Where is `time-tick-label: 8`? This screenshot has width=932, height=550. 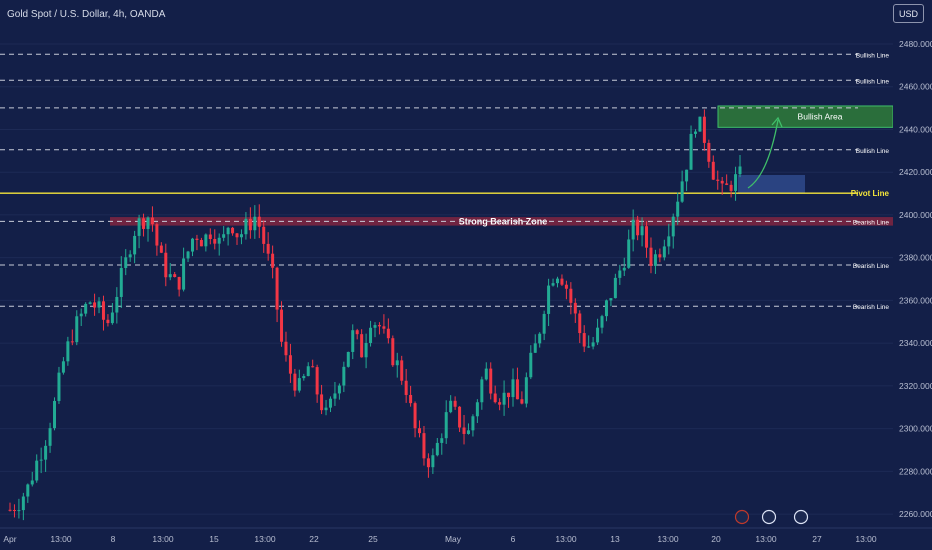
time-tick-label: 8 is located at coordinates (113, 539).